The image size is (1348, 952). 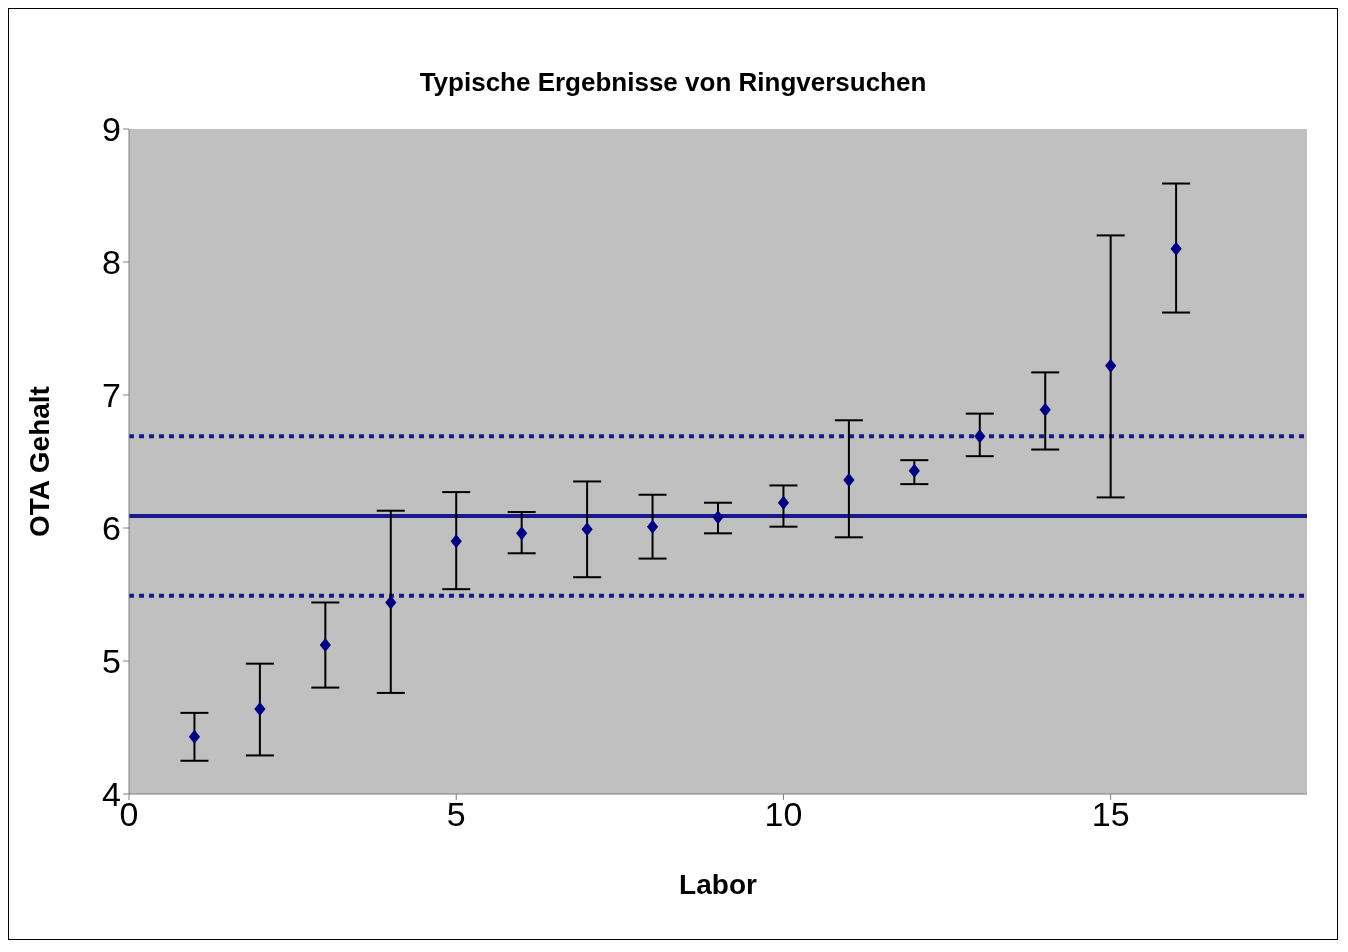 What do you see at coordinates (129, 814) in the screenshot?
I see `x-tick-label: 0` at bounding box center [129, 814].